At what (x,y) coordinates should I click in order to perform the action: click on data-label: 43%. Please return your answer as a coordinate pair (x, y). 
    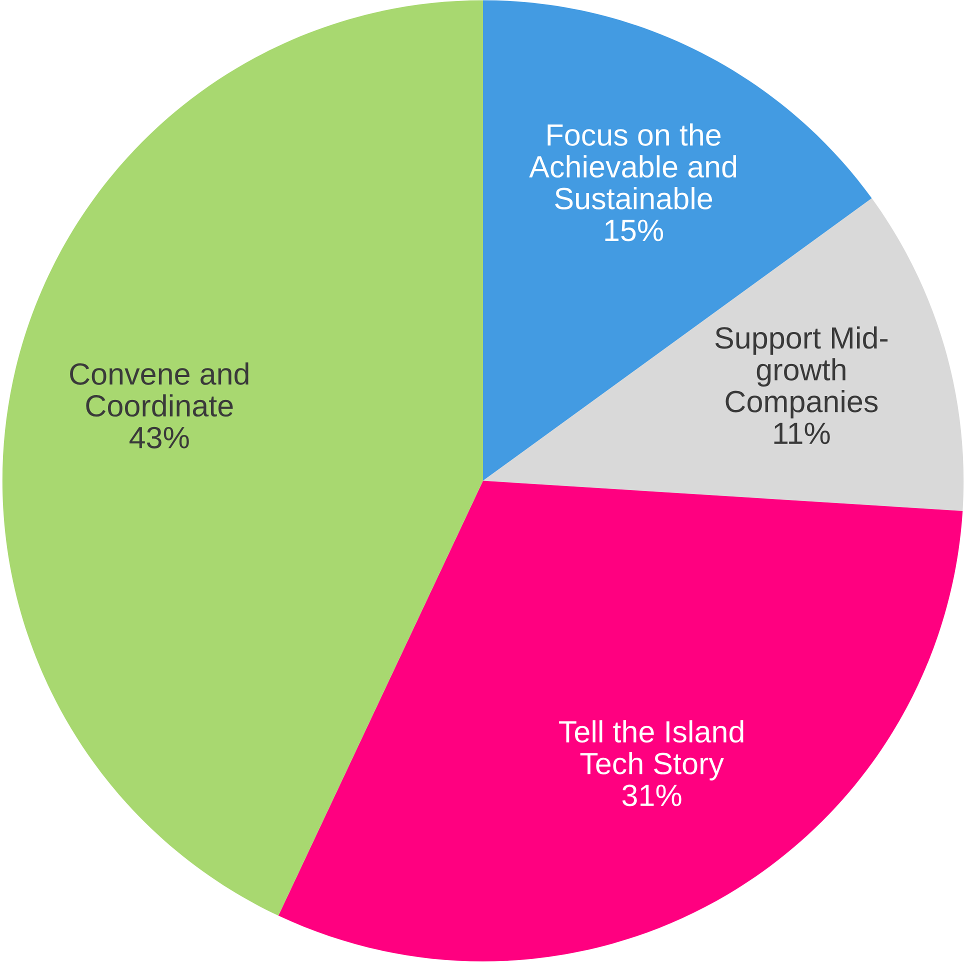
    Looking at the image, I should click on (159, 437).